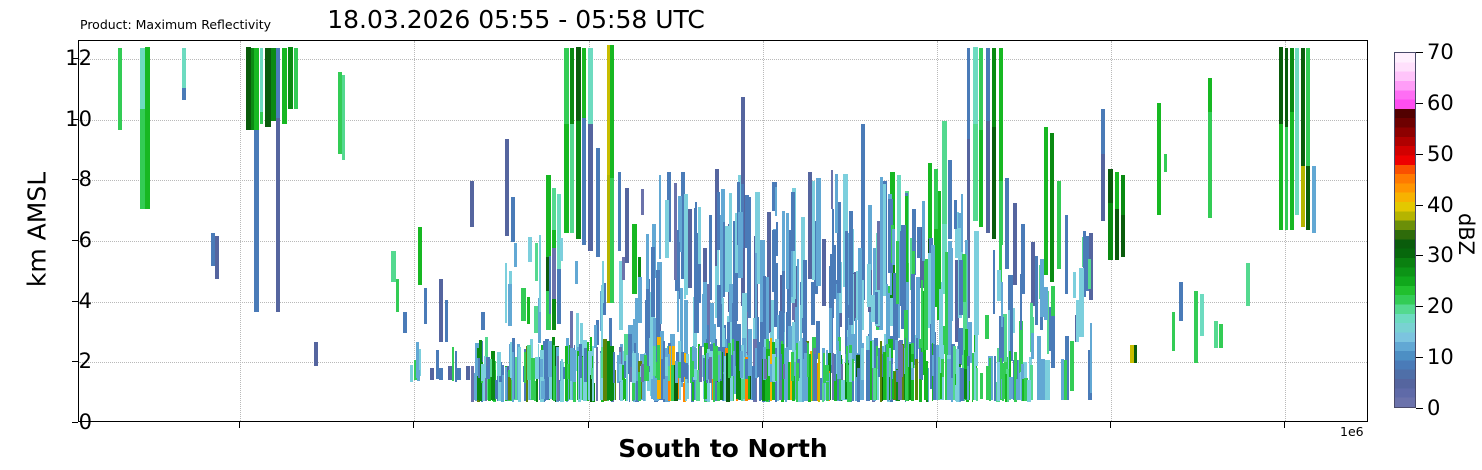 This screenshot has width=1482, height=470. Describe the element at coordinates (85, 179) in the screenshot. I see `y-axis-tick-label: 8` at that location.